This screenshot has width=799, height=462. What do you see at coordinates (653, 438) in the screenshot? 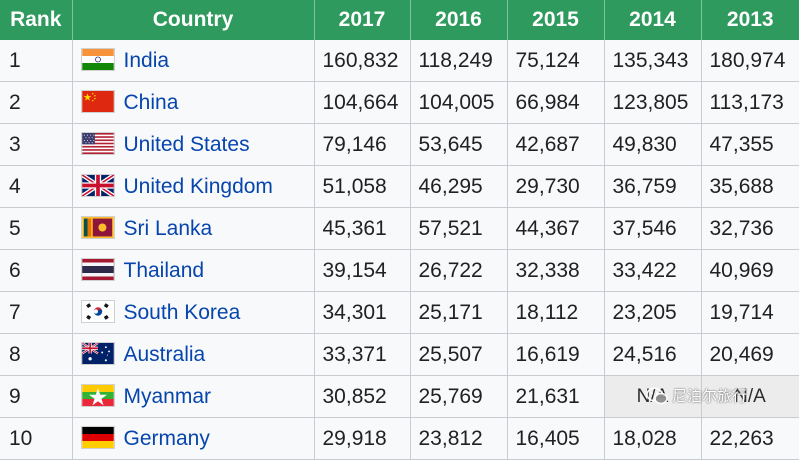
I see `value-cell-2014: 18,028` at bounding box center [653, 438].